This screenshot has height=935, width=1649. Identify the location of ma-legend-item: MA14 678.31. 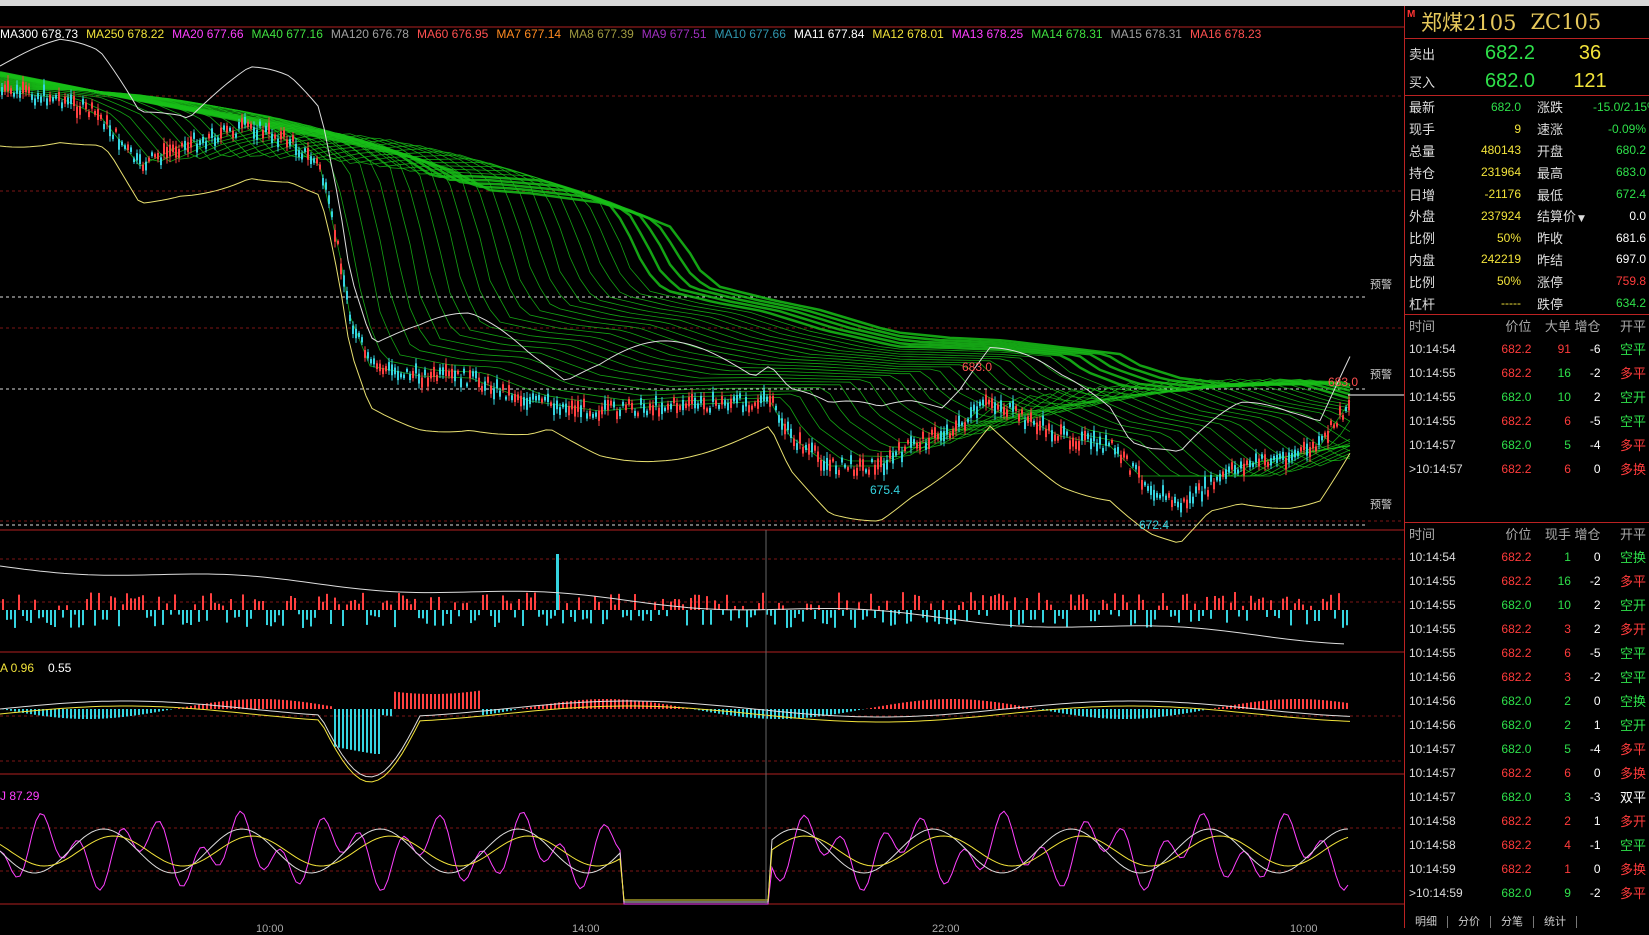
(1066, 34).